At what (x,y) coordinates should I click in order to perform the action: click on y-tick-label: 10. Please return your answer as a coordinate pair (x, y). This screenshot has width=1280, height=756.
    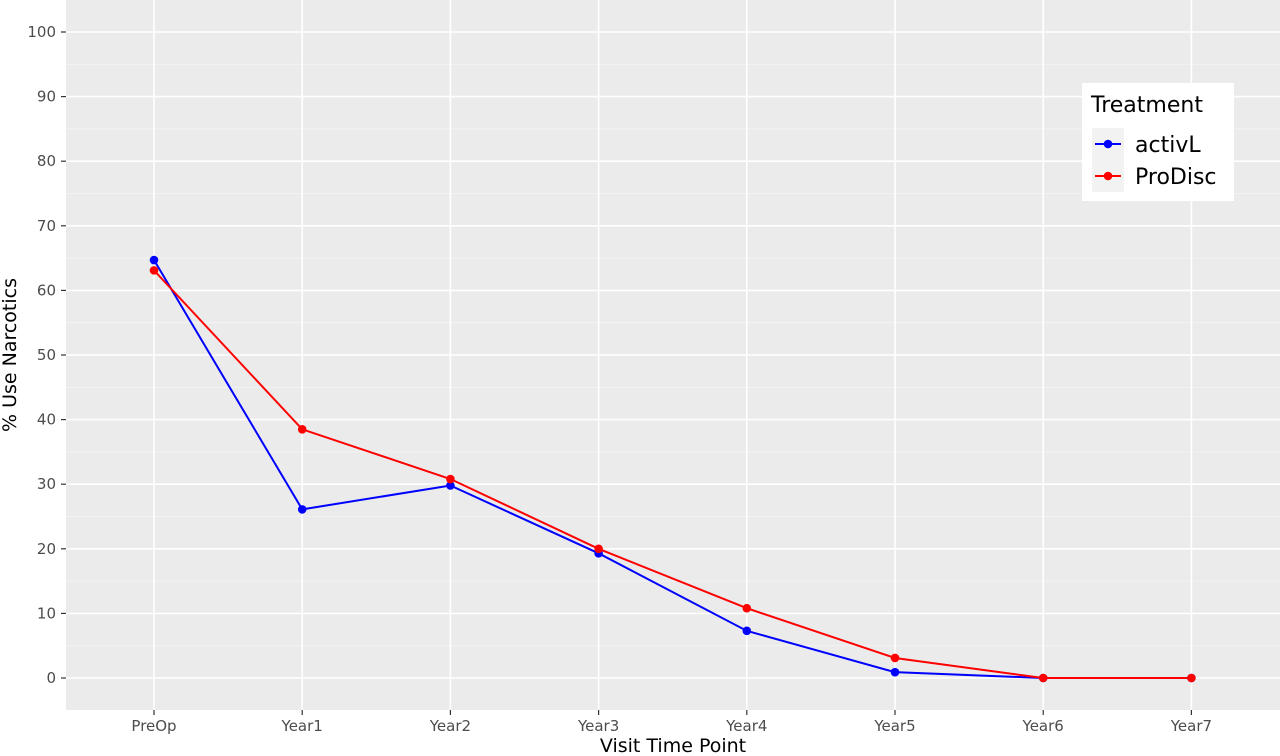
    Looking at the image, I should click on (46, 613).